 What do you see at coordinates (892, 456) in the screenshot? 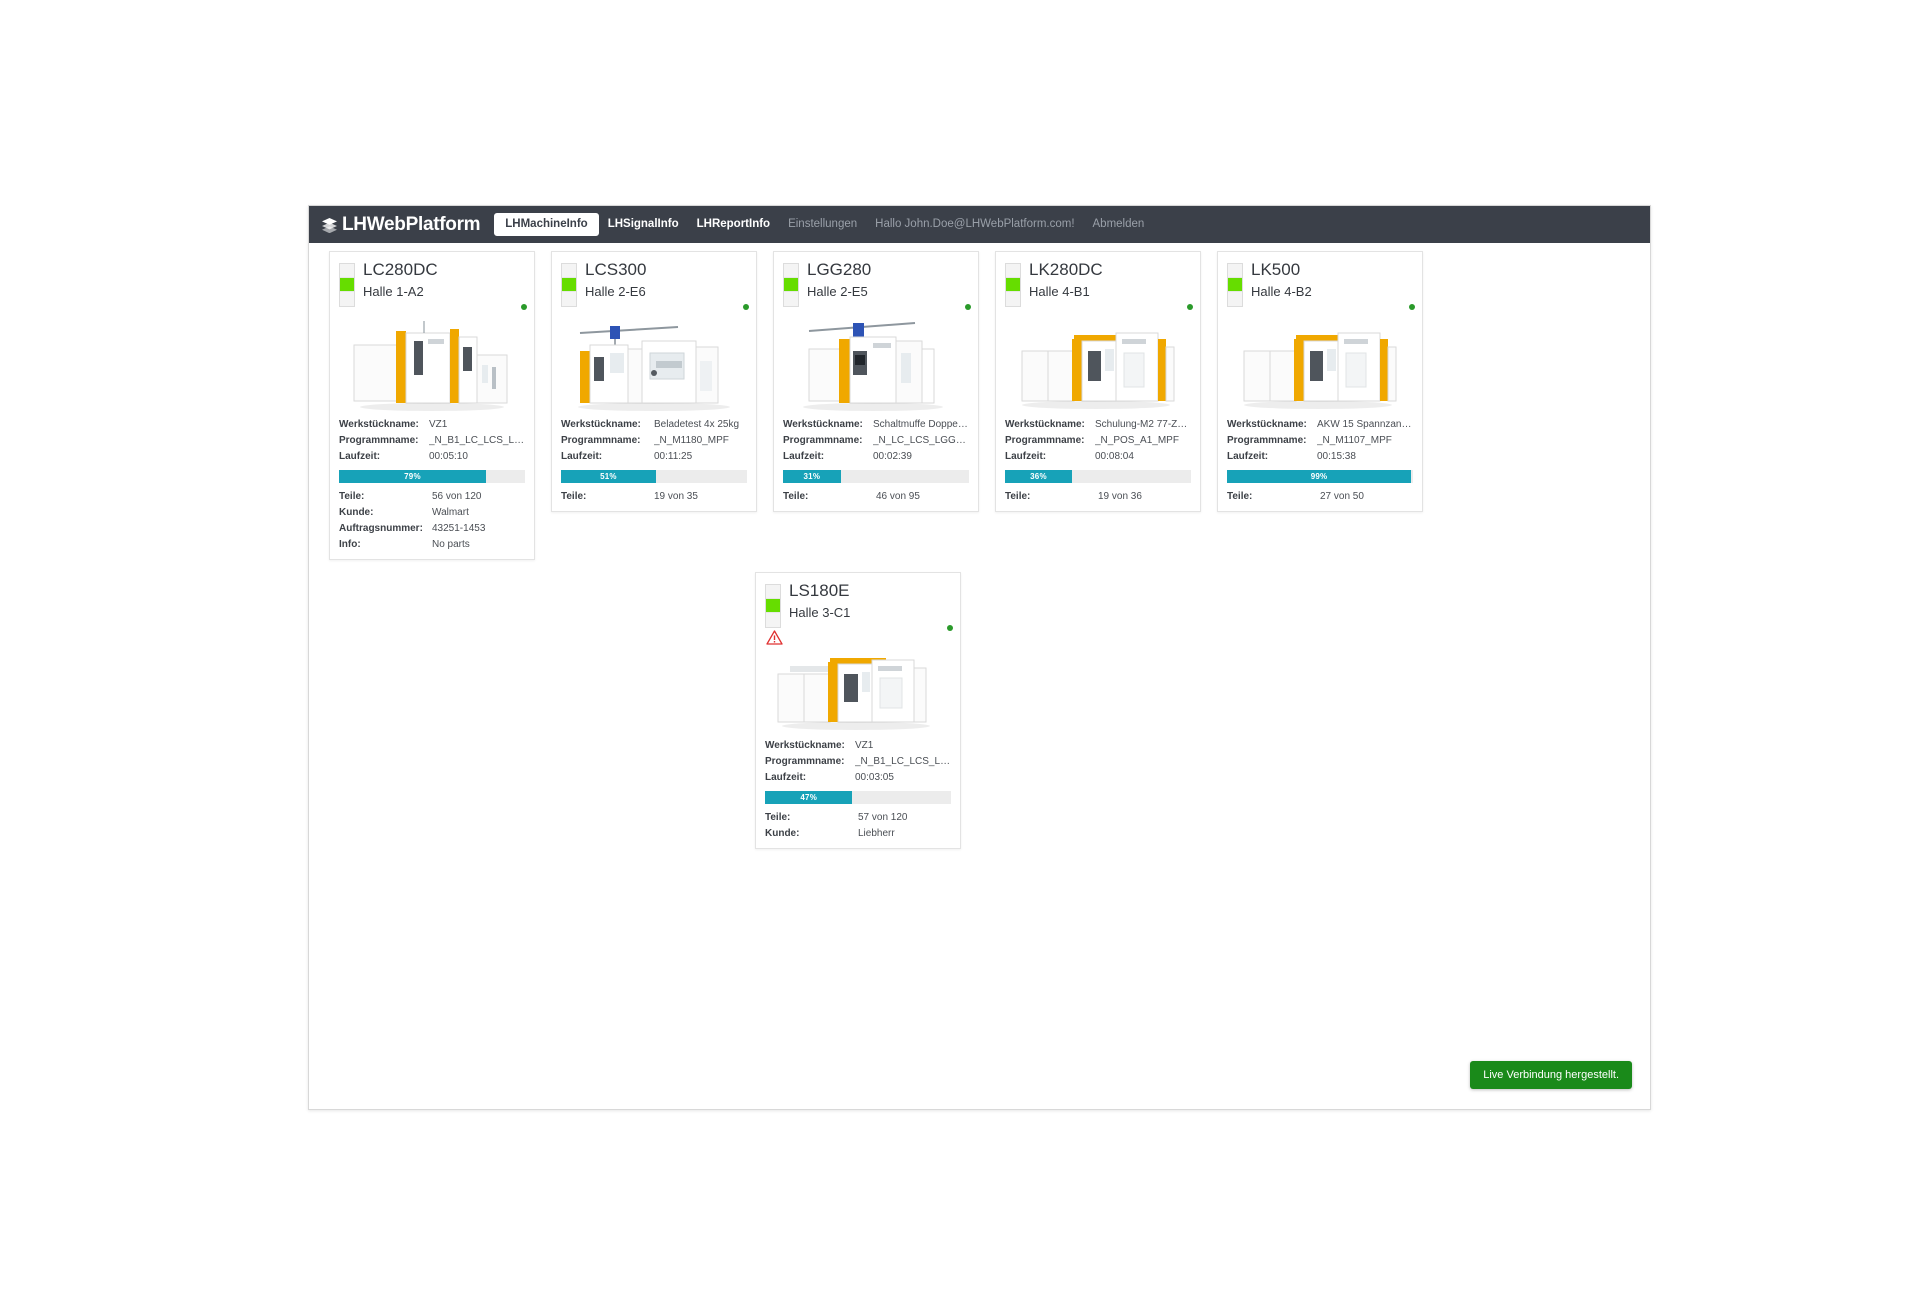
I see `value-laufzeit: 00:02:39` at bounding box center [892, 456].